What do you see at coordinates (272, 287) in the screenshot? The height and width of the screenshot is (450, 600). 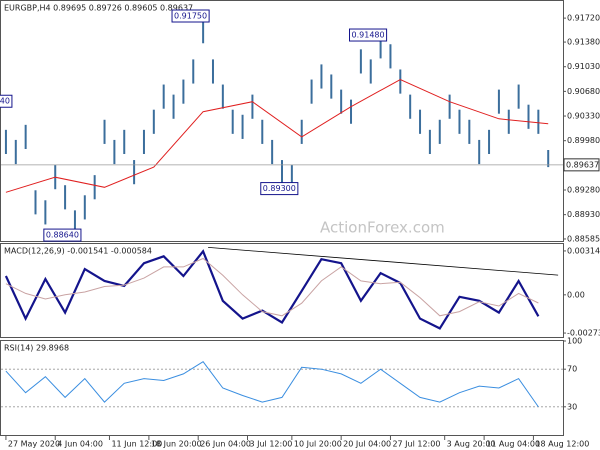 I see `signal-line` at bounding box center [272, 287].